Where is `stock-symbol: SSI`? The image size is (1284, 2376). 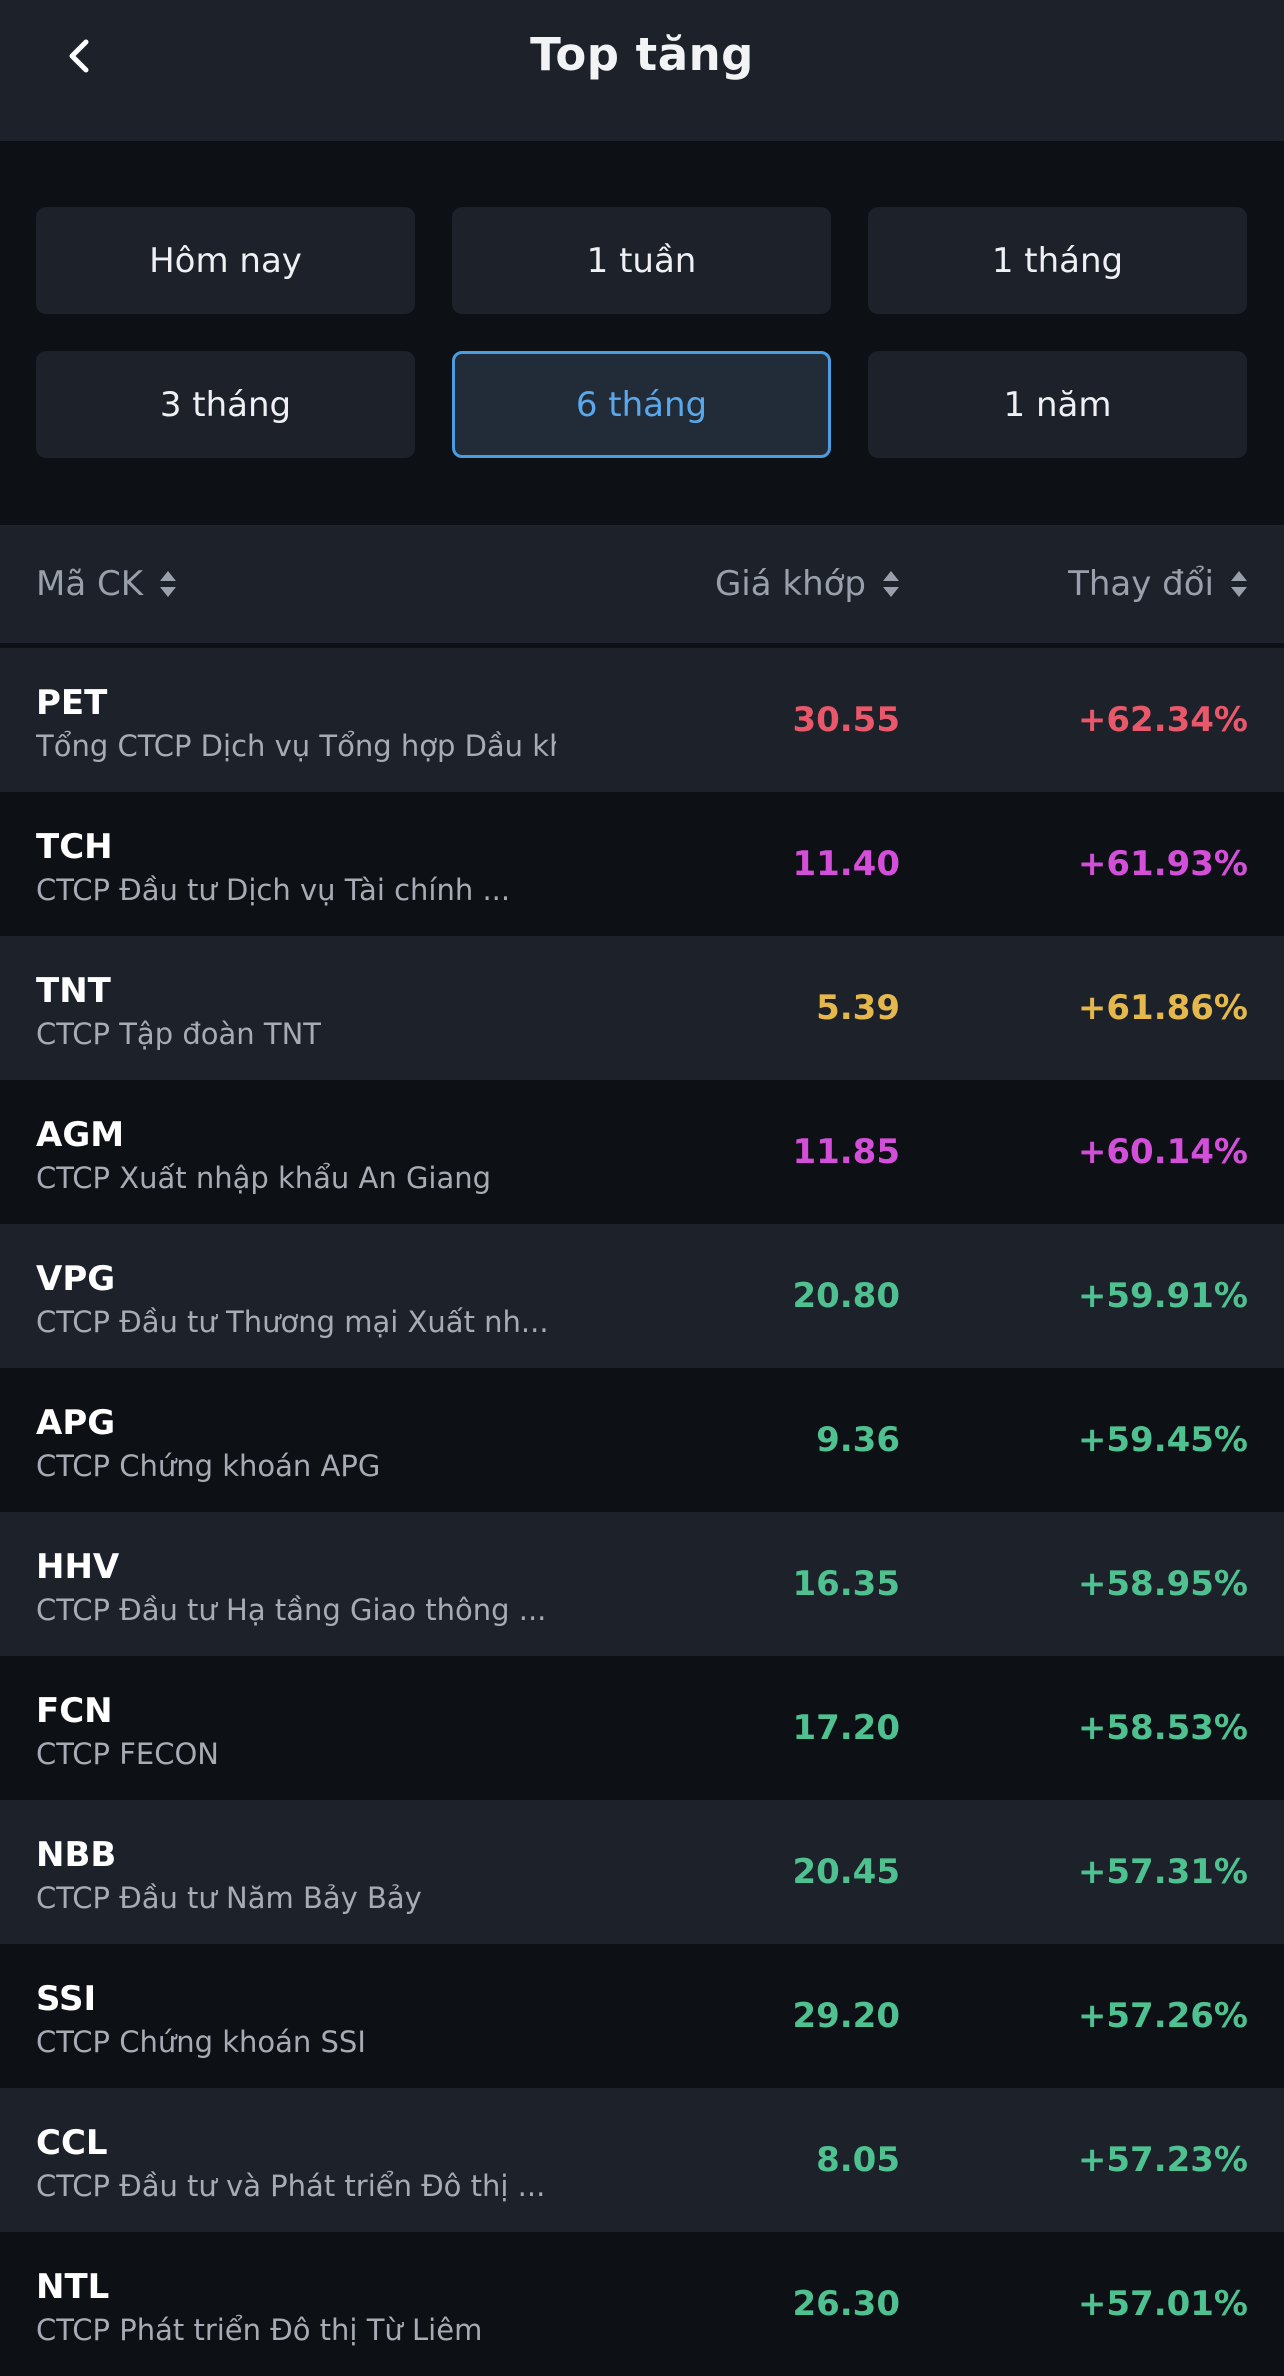
stock-symbol: SSI is located at coordinates (66, 1999).